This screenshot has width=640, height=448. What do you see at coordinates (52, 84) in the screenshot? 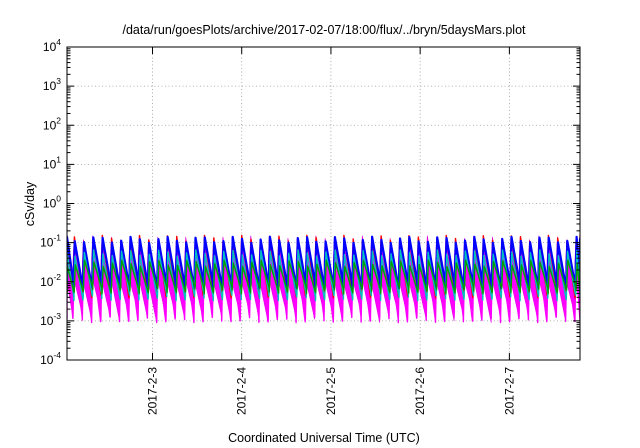
I see `y-tick-label: 10³` at bounding box center [52, 84].